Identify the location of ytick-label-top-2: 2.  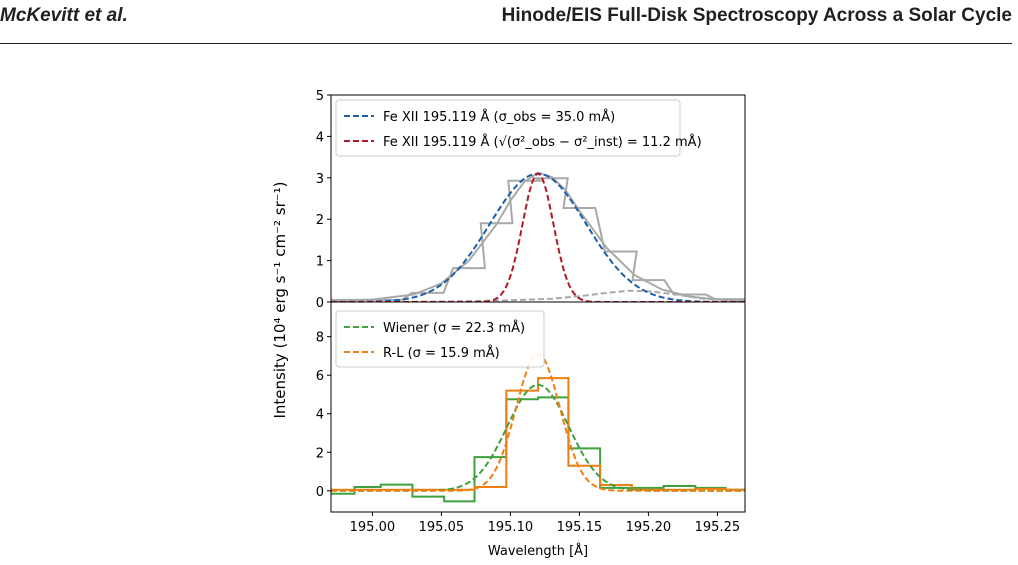
(320, 220).